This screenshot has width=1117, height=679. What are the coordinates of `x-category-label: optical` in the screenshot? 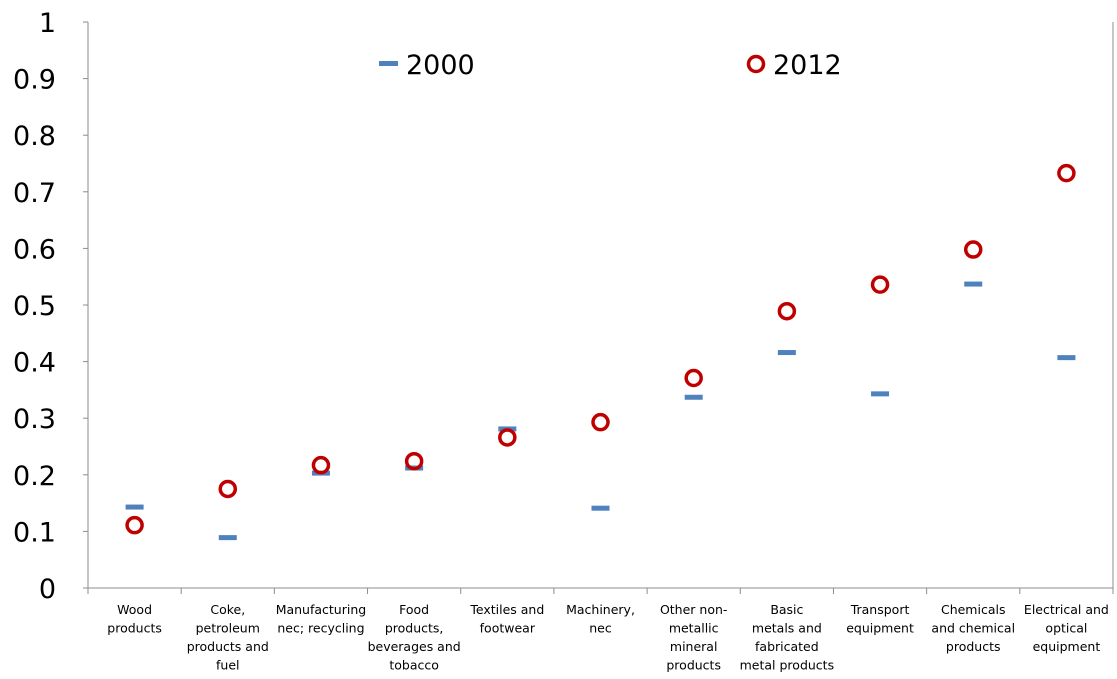 It's located at (1066, 628).